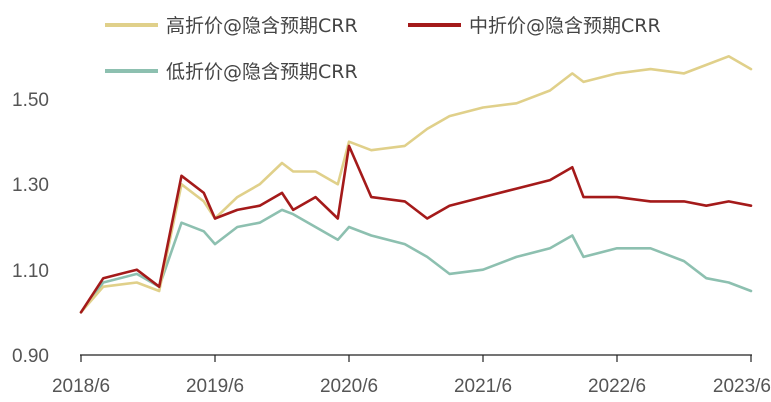  What do you see at coordinates (81, 386) in the screenshot?
I see `x-tick-label-0: 2018/6` at bounding box center [81, 386].